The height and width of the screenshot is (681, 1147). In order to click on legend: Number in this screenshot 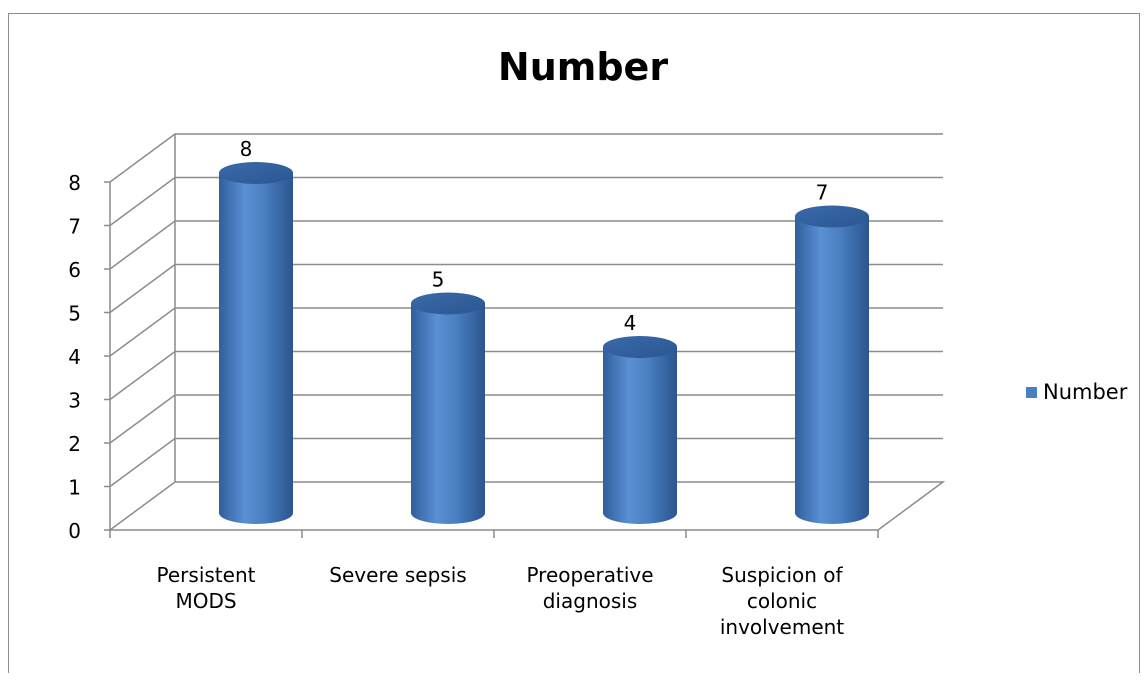, I will do `click(1077, 392)`.